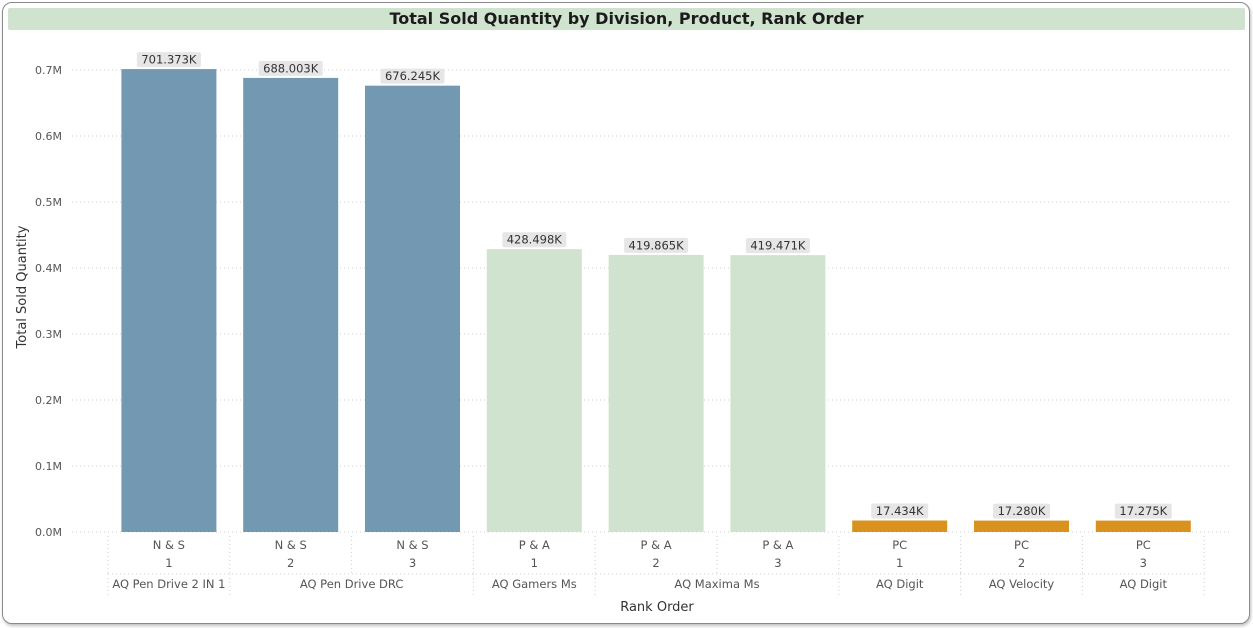  I want to click on data-label: 17.434K, so click(900, 511).